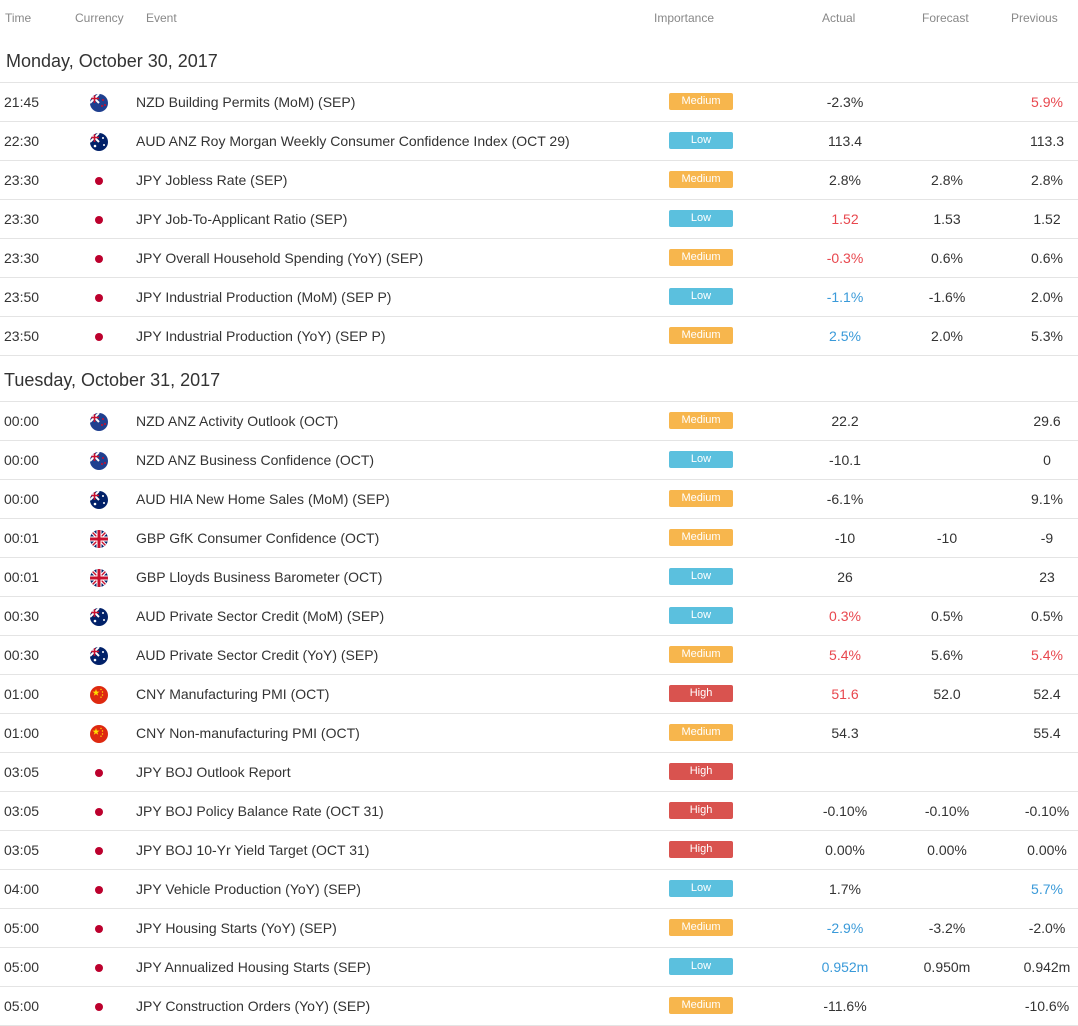 The height and width of the screenshot is (1026, 1078). What do you see at coordinates (99, 539) in the screenshot?
I see `gbp-flag-icon` at bounding box center [99, 539].